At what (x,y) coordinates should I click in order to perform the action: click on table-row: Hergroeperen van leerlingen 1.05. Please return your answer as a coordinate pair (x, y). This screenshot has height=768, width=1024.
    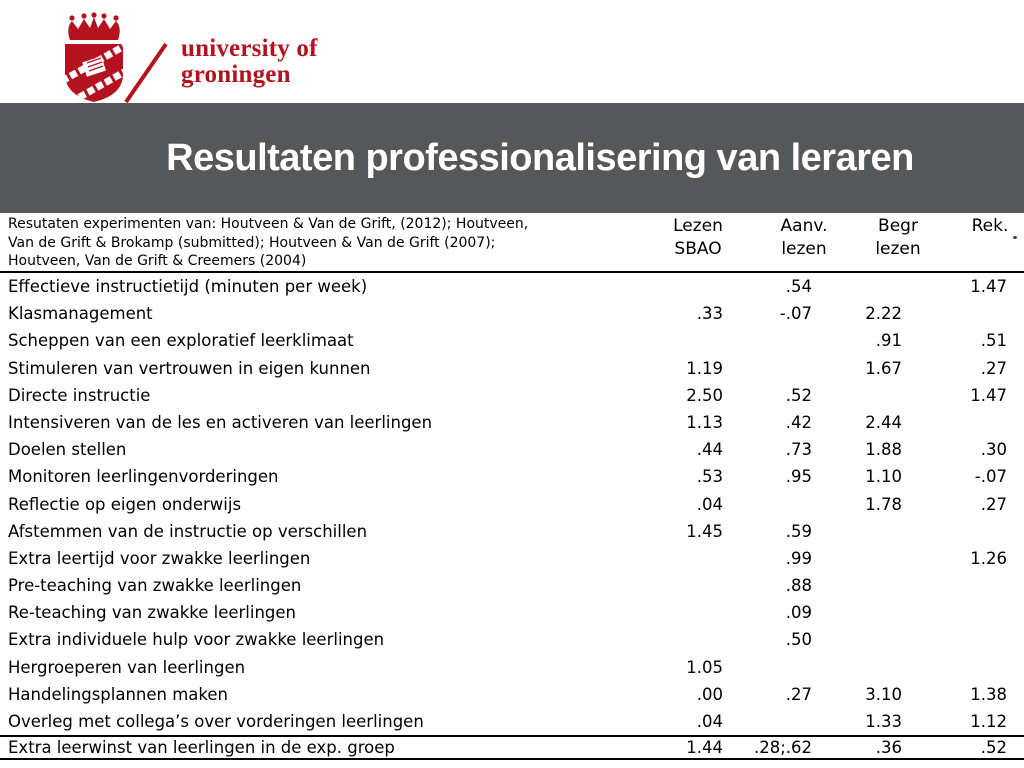
    Looking at the image, I should click on (503, 667).